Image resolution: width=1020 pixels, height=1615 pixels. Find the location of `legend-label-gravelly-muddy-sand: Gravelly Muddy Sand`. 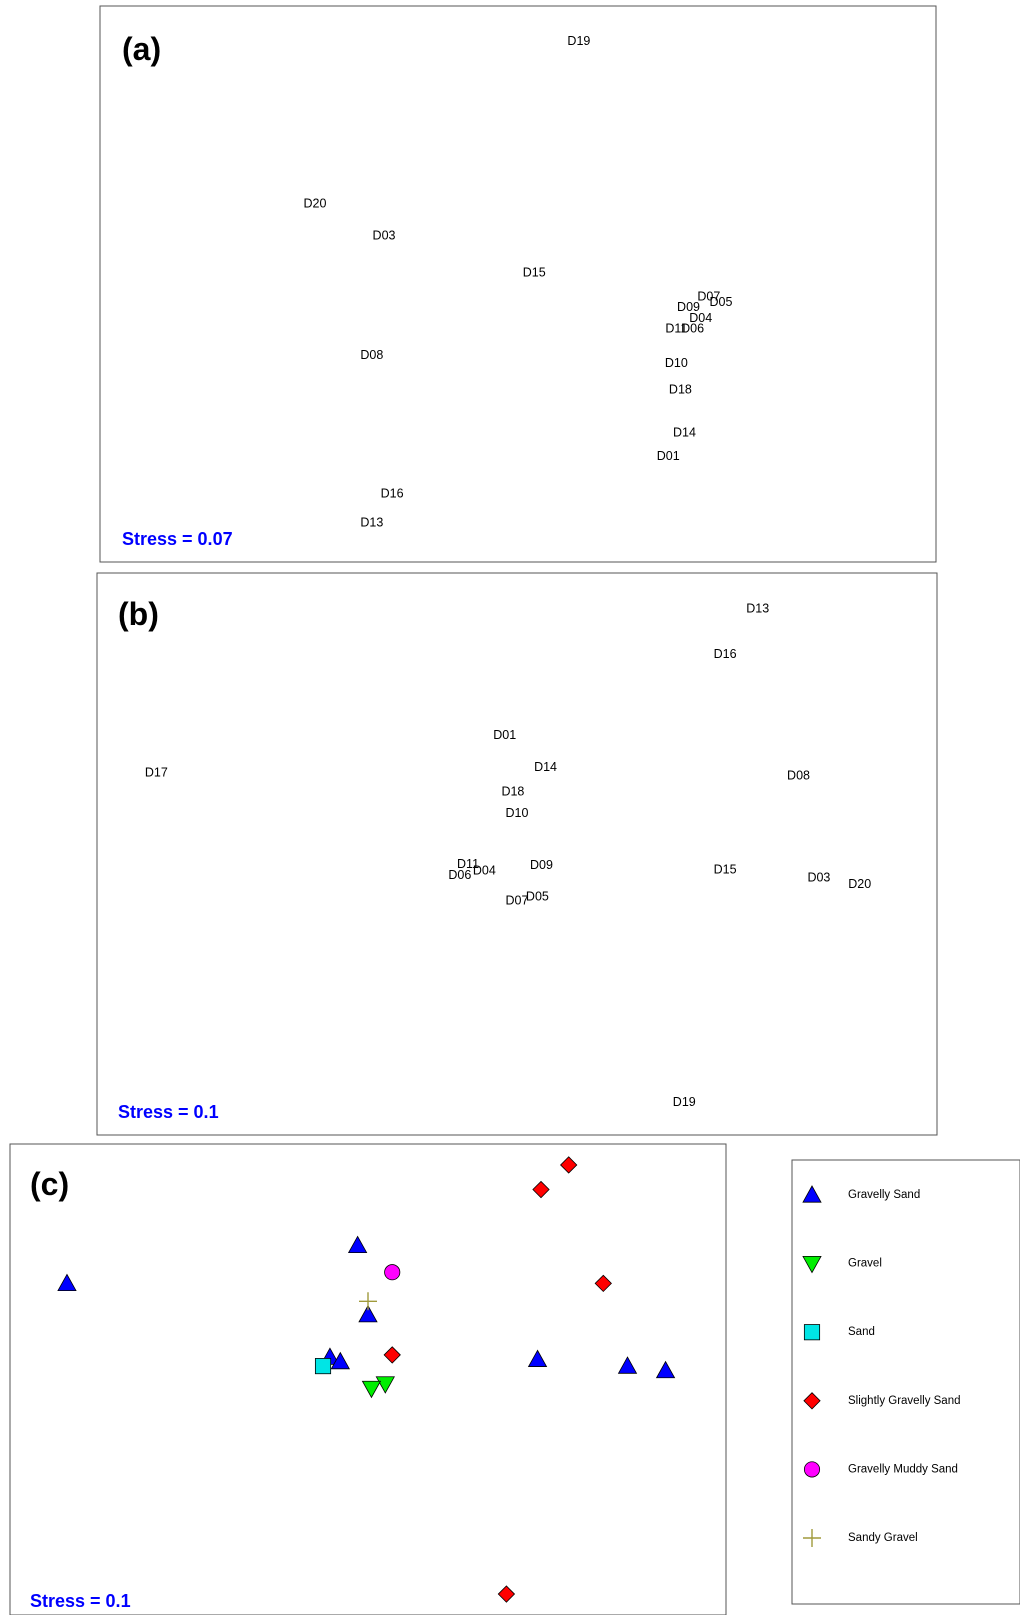

legend-label-gravelly-muddy-sand: Gravelly Muddy Sand is located at coordinates (903, 1469).